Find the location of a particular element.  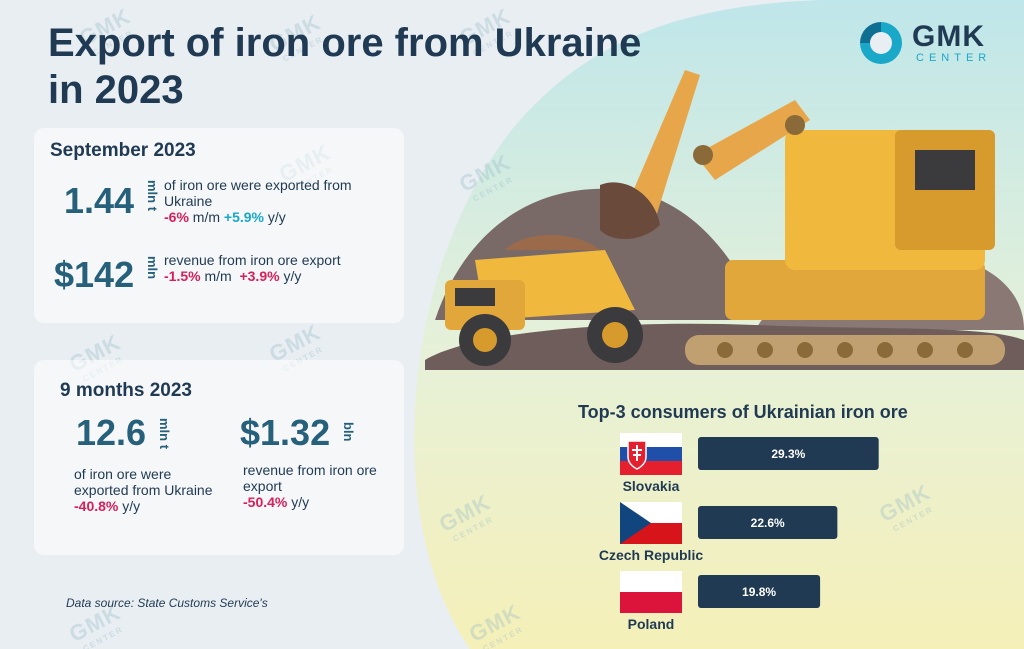

sep-revenue-mm-label: m/m is located at coordinates (218, 276).